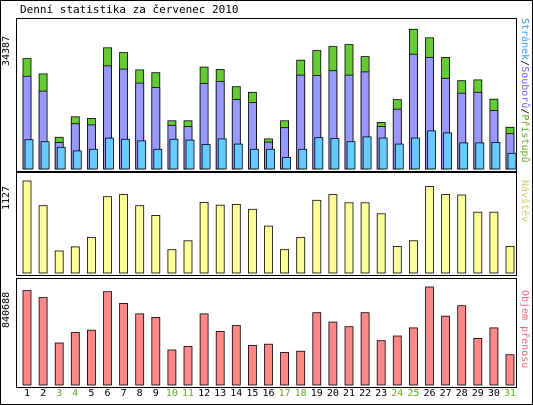  What do you see at coordinates (75, 393) in the screenshot?
I see `x-tick-day-4: 4` at bounding box center [75, 393].